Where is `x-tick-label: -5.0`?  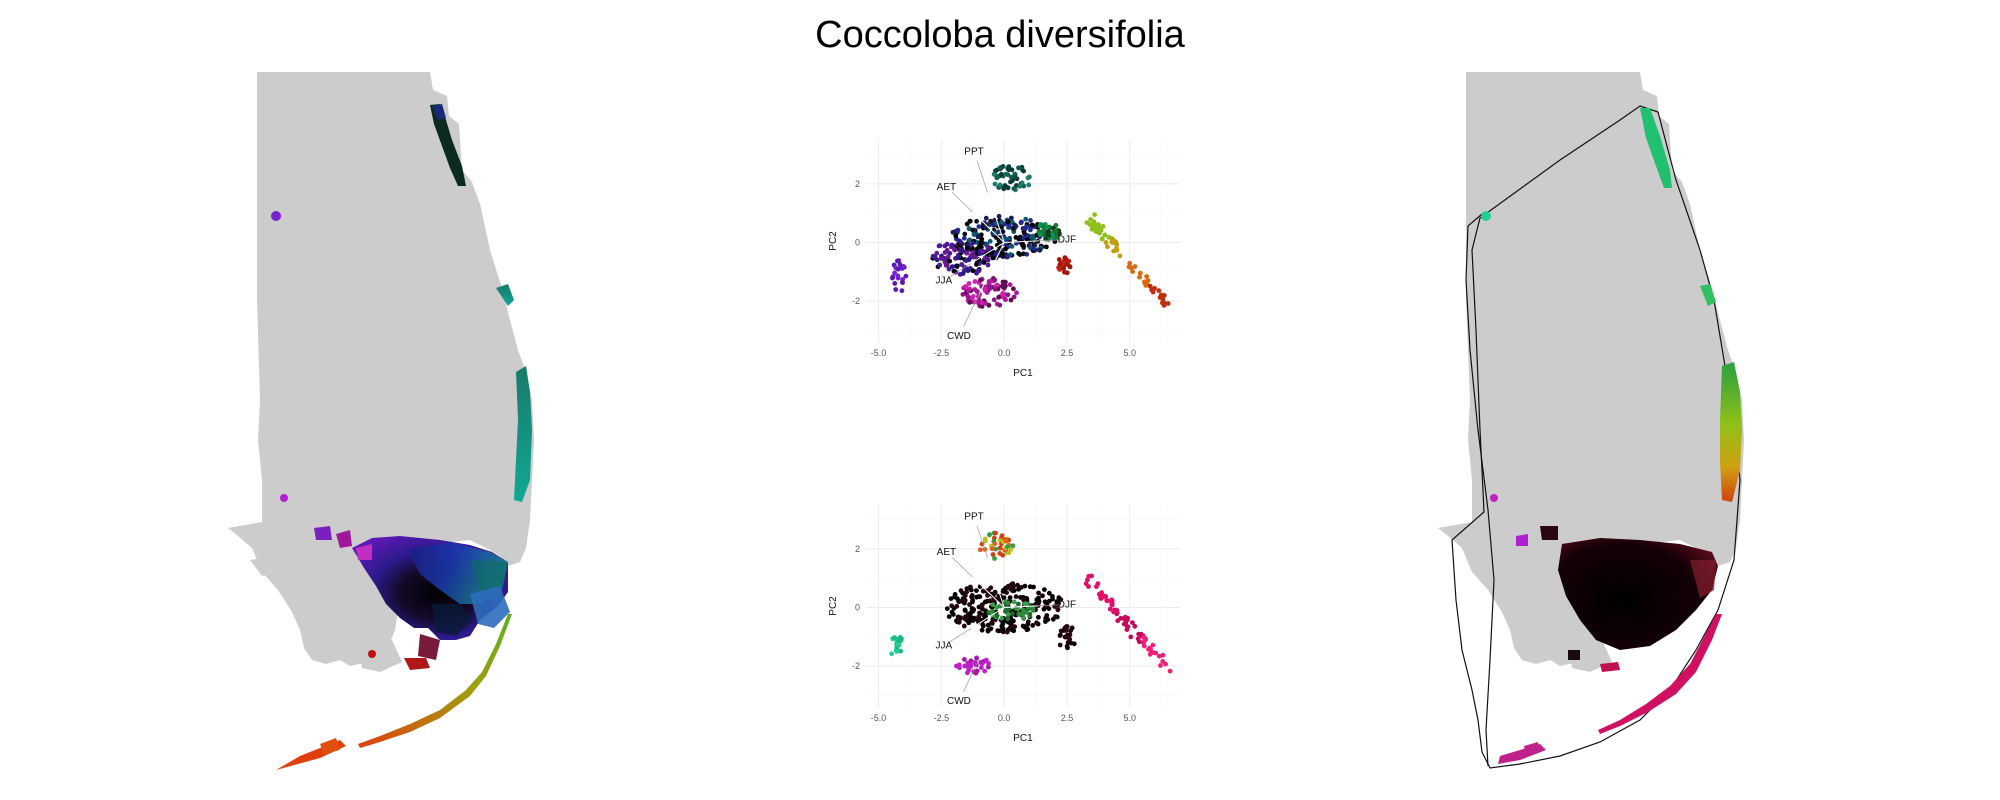
x-tick-label: -5.0 is located at coordinates (879, 353).